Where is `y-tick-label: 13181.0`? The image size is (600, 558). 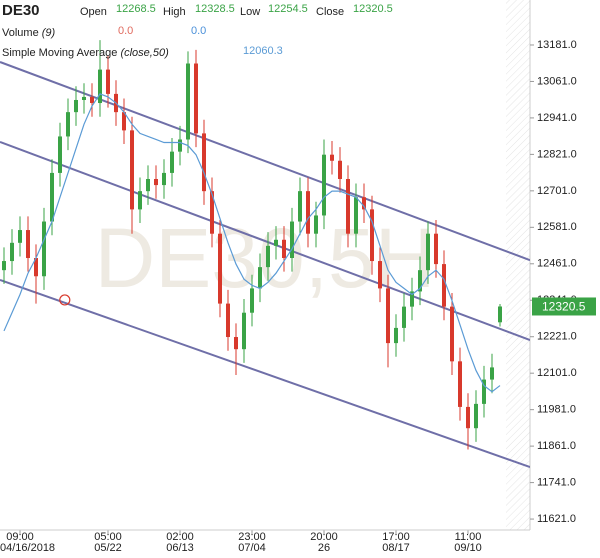
y-tick-label: 13181.0 is located at coordinates (557, 45).